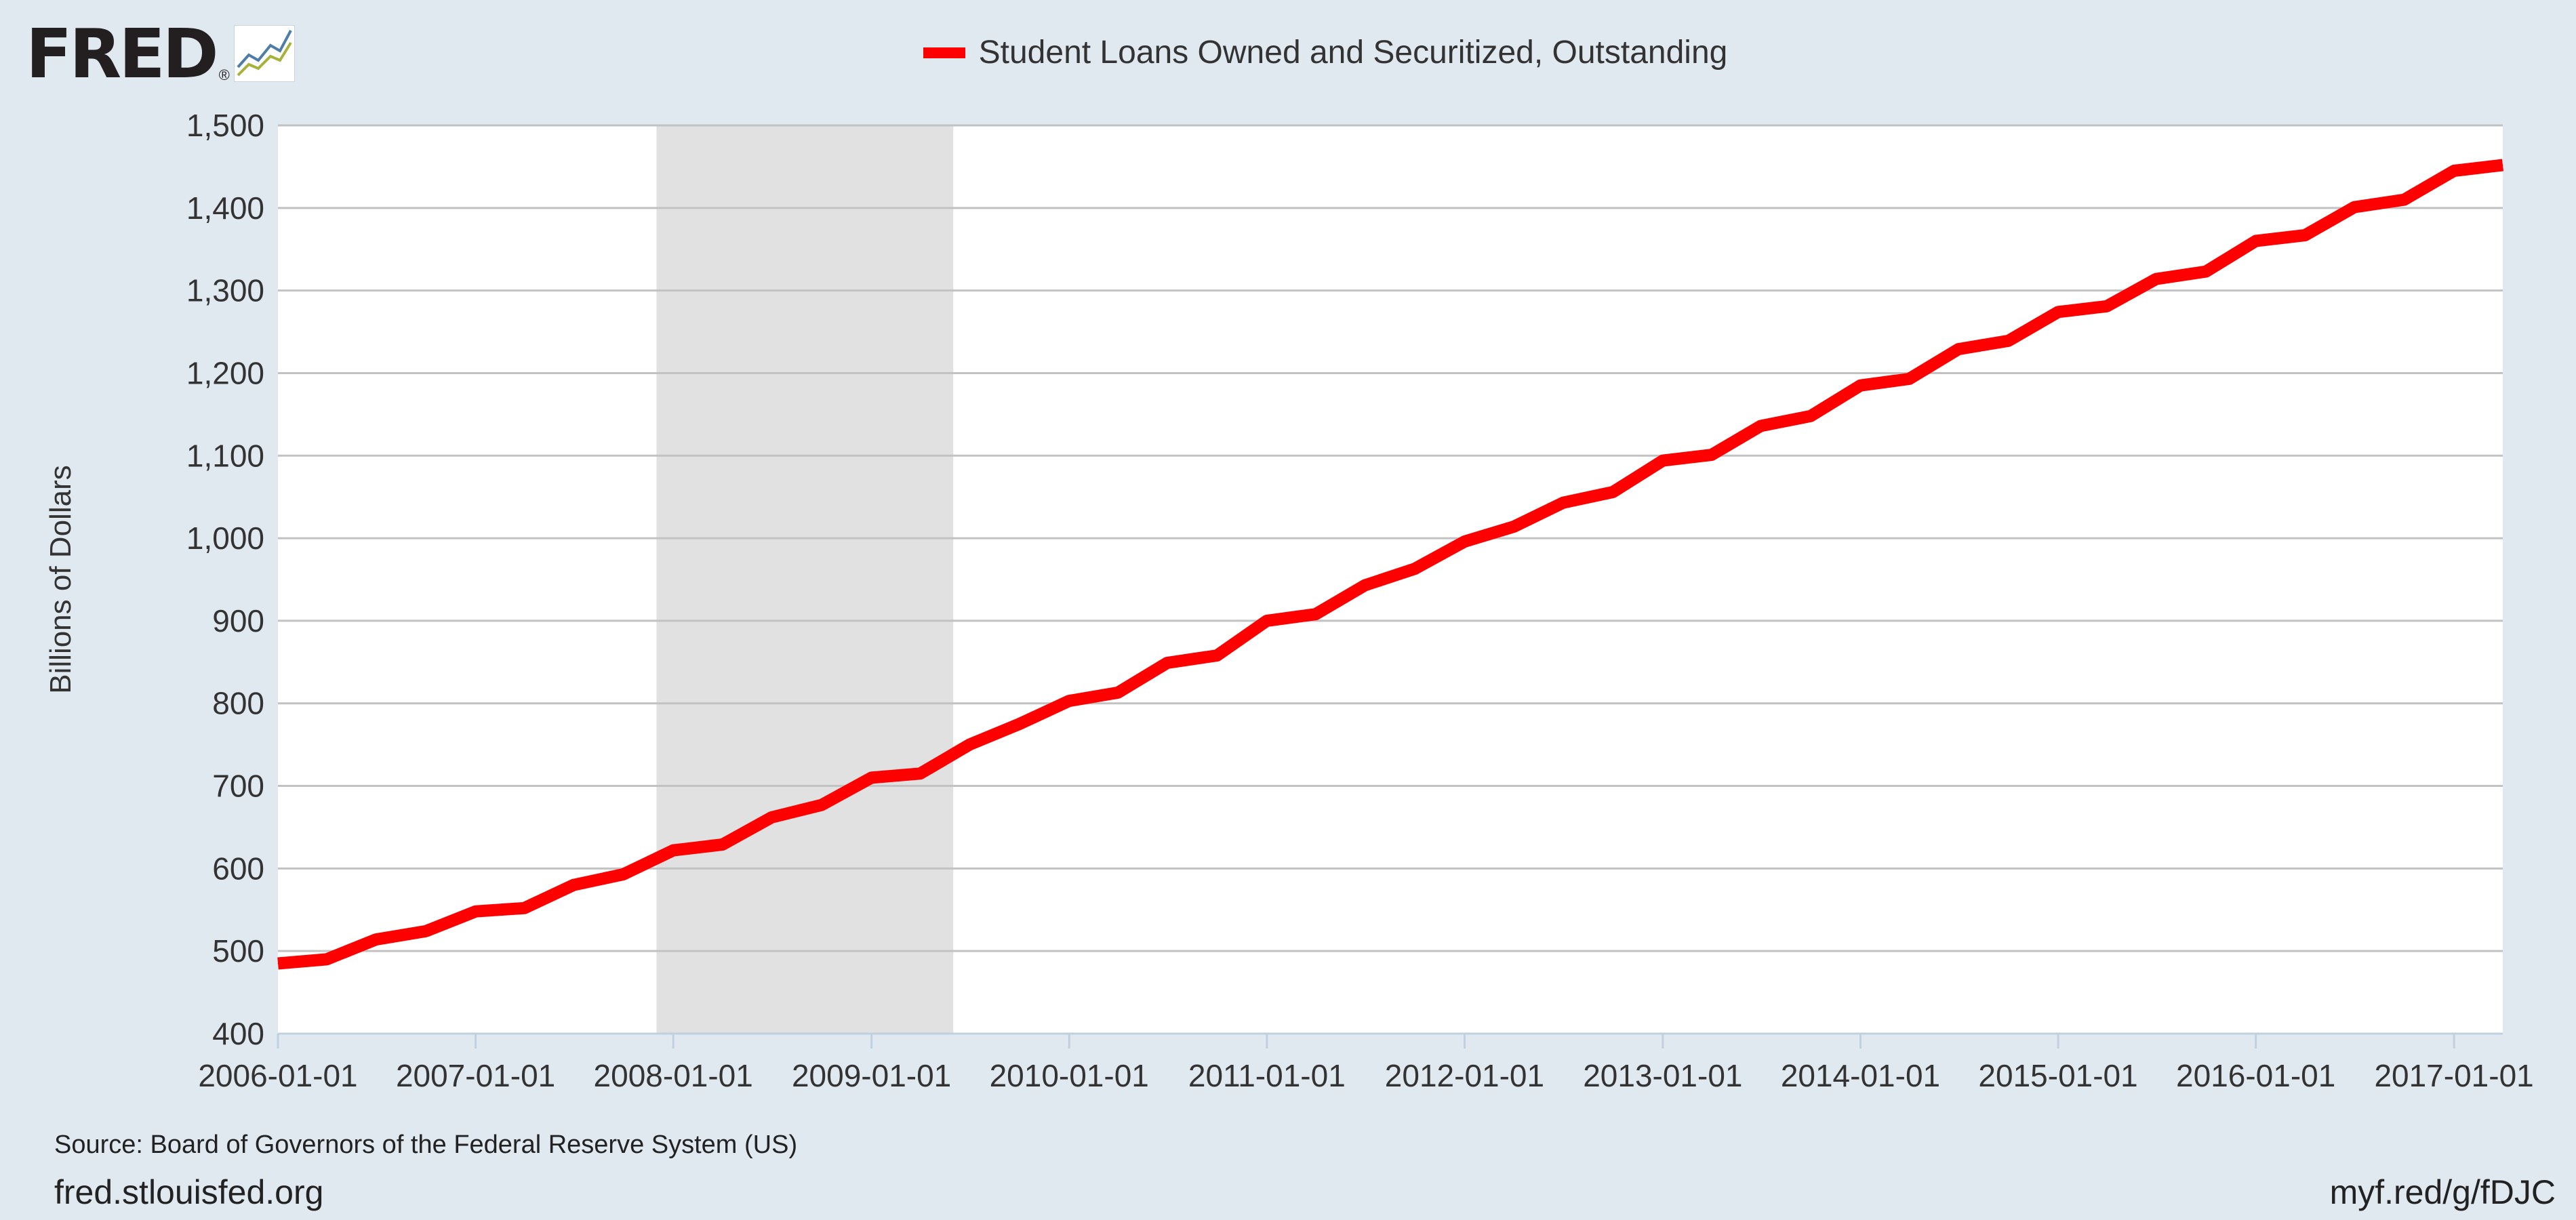 The height and width of the screenshot is (1220, 2576). What do you see at coordinates (225, 373) in the screenshot?
I see `y-tick-label: 1,200` at bounding box center [225, 373].